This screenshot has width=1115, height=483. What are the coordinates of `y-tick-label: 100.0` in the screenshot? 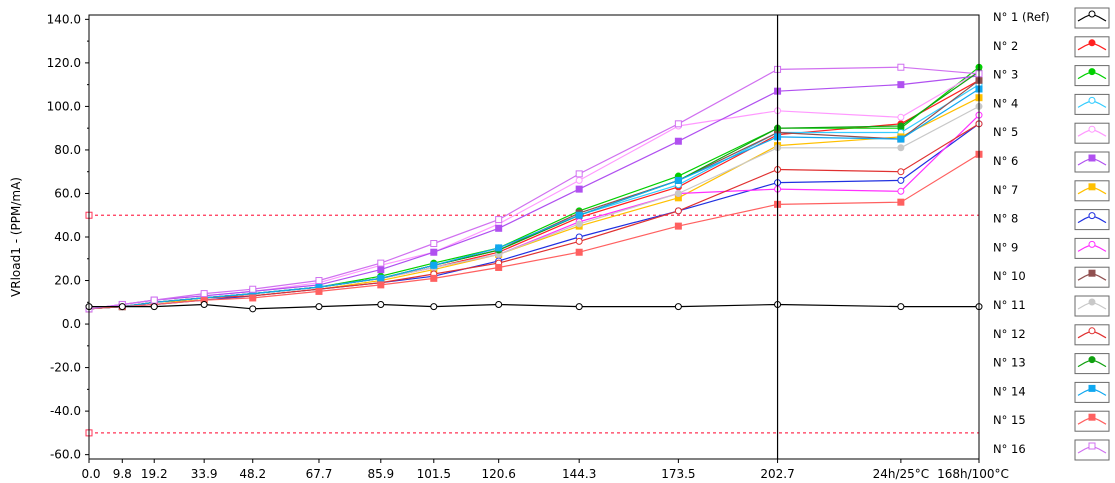 It's located at (64, 106).